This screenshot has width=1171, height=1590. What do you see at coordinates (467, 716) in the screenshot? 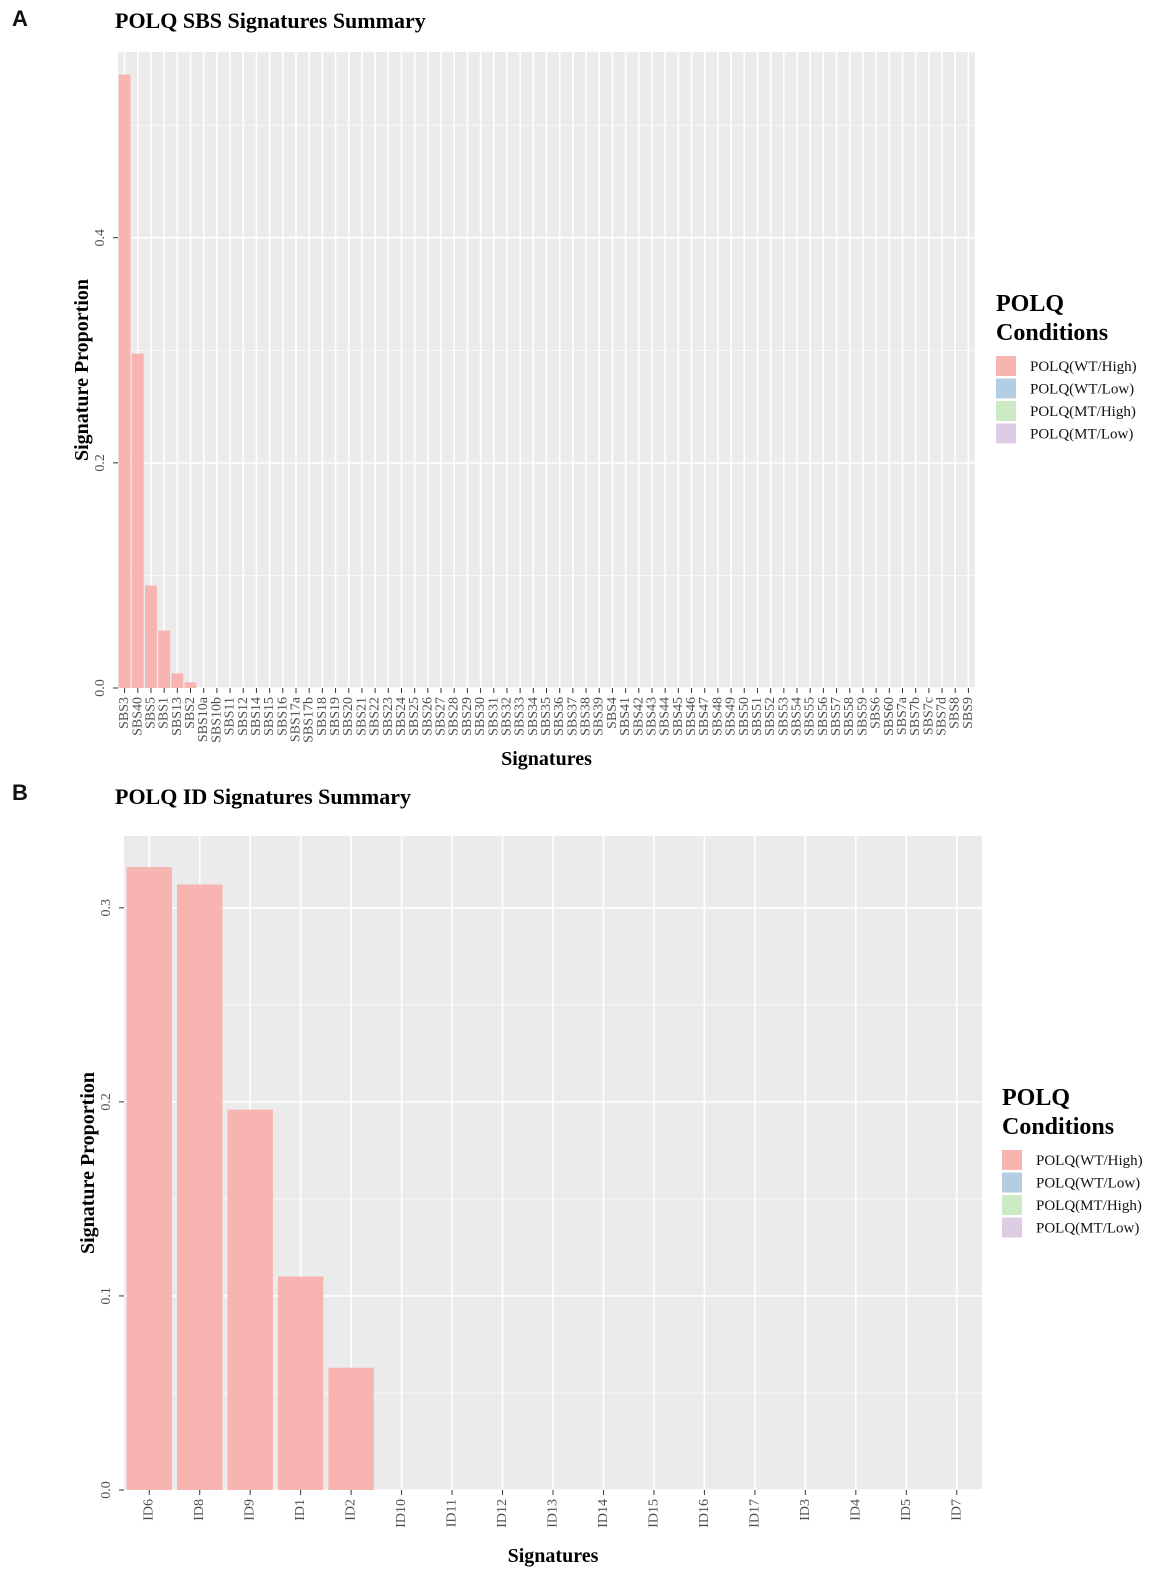
I see `x-tick-label-sbs29: SBS29` at bounding box center [467, 716].